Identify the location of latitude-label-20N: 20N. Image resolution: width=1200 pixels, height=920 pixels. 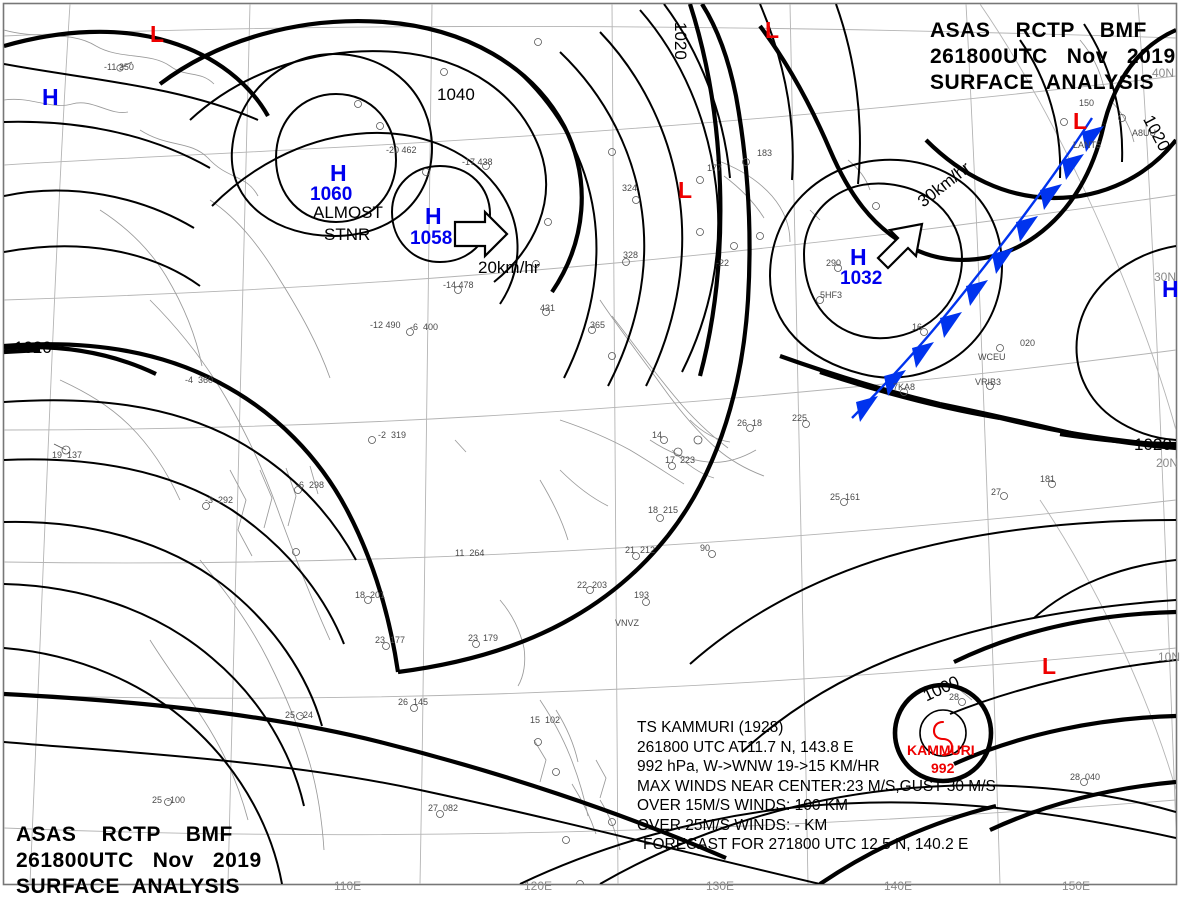
(1167, 463).